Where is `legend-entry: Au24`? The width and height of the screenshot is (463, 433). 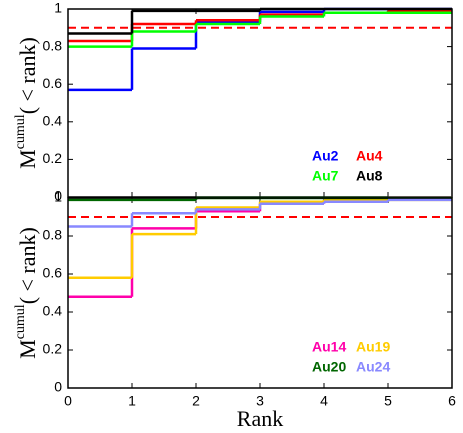
legend-entry: Au24 is located at coordinates (373, 367).